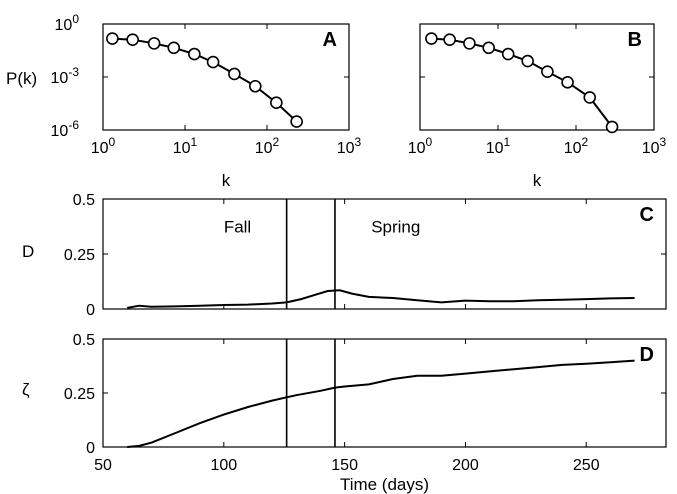  Describe the element at coordinates (21, 78) in the screenshot. I see `y-axis-label: P(k)` at that location.